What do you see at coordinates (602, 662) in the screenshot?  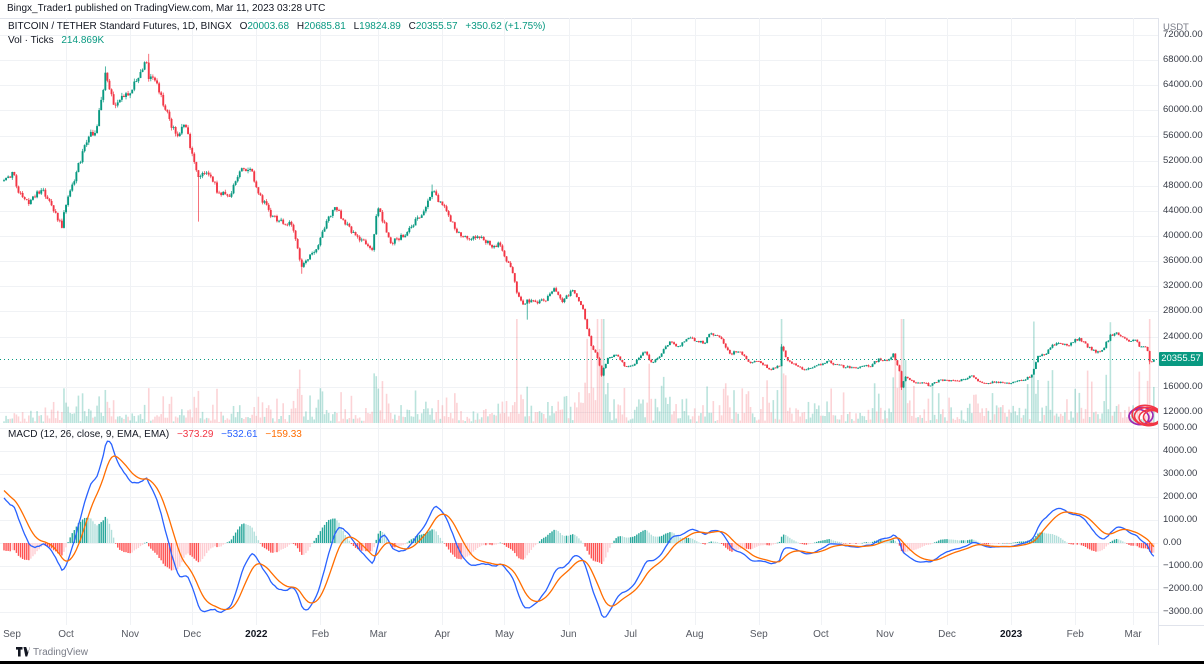 I see `bottom-black-bar` at bounding box center [602, 662].